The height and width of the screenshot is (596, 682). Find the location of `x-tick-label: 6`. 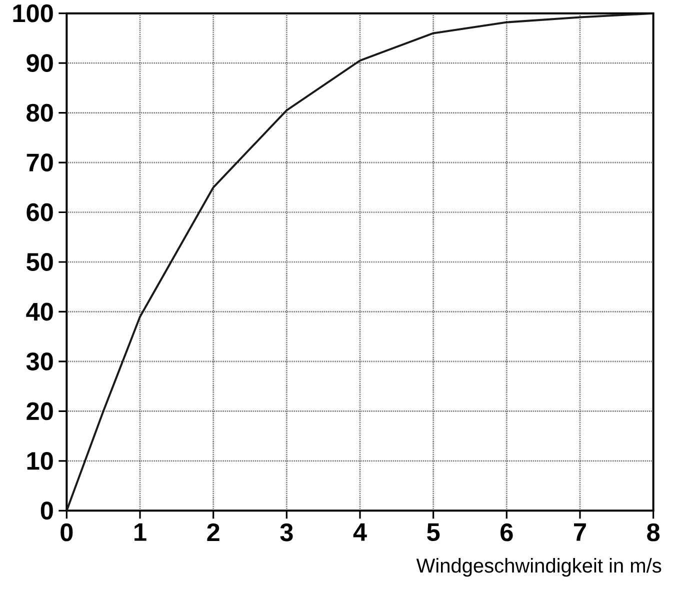

x-tick-label: 6 is located at coordinates (506, 532).